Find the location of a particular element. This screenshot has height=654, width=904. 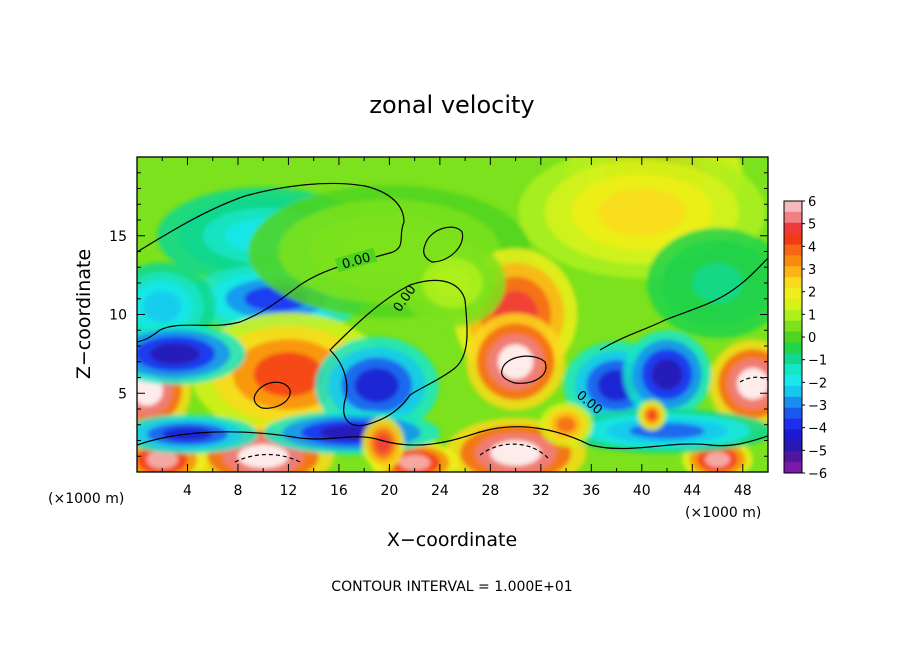

x-tick-label: 24 is located at coordinates (440, 491).